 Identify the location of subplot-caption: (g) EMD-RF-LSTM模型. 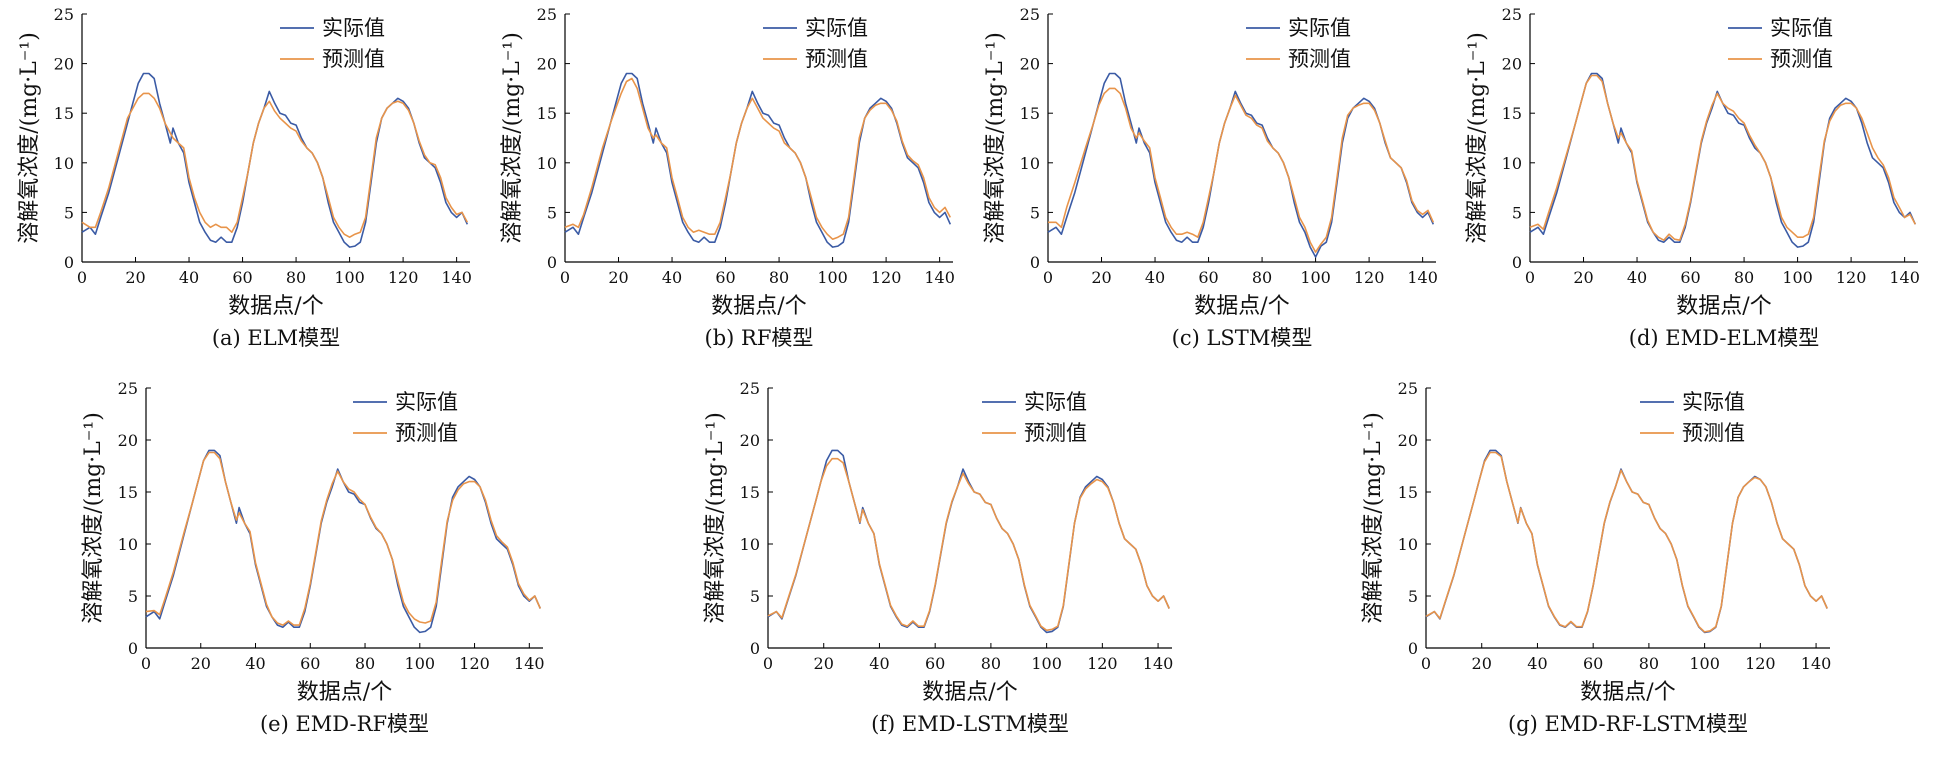
(1628, 724).